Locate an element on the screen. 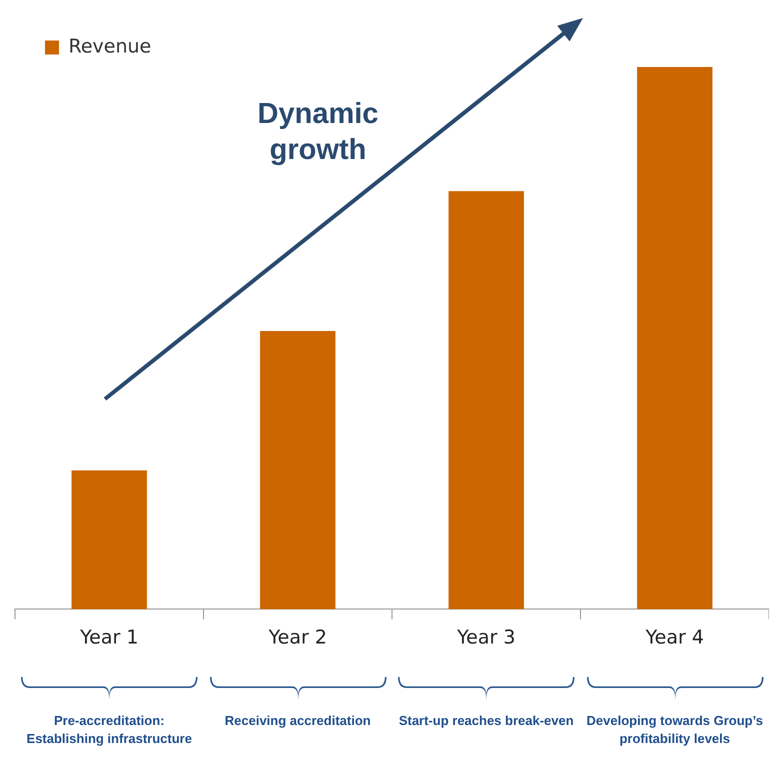 This screenshot has width=777, height=782. text: Pre-accreditation: Establishing infrastructure is located at coordinates (109, 730).